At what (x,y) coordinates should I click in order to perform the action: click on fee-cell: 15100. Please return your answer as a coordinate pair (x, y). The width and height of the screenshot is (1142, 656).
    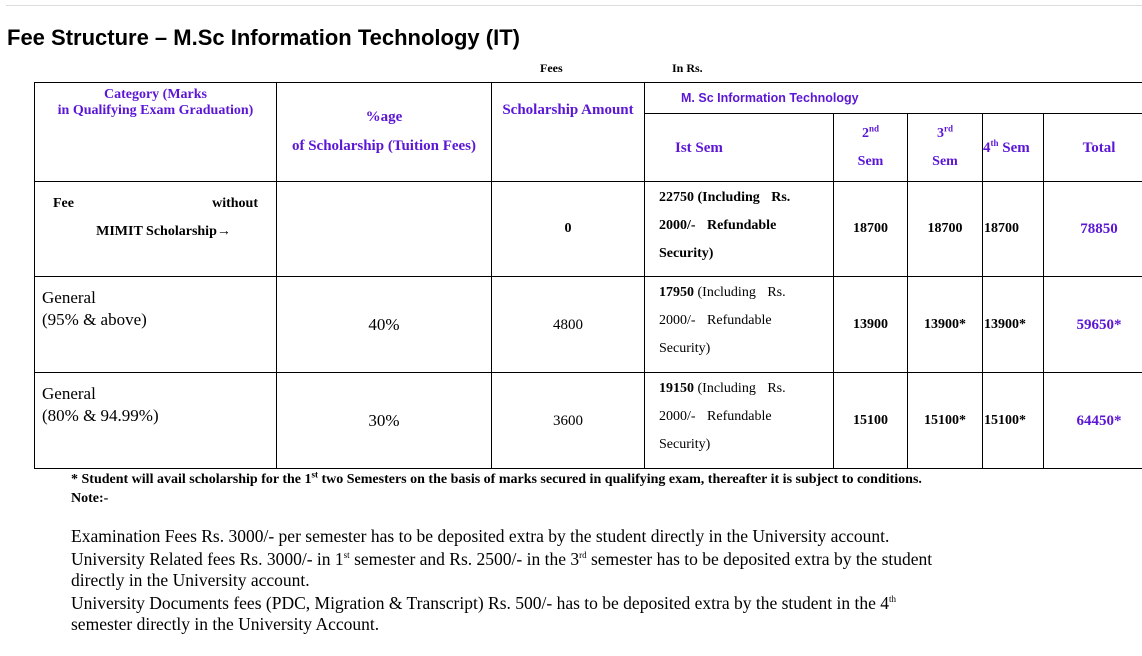
    Looking at the image, I should click on (870, 420).